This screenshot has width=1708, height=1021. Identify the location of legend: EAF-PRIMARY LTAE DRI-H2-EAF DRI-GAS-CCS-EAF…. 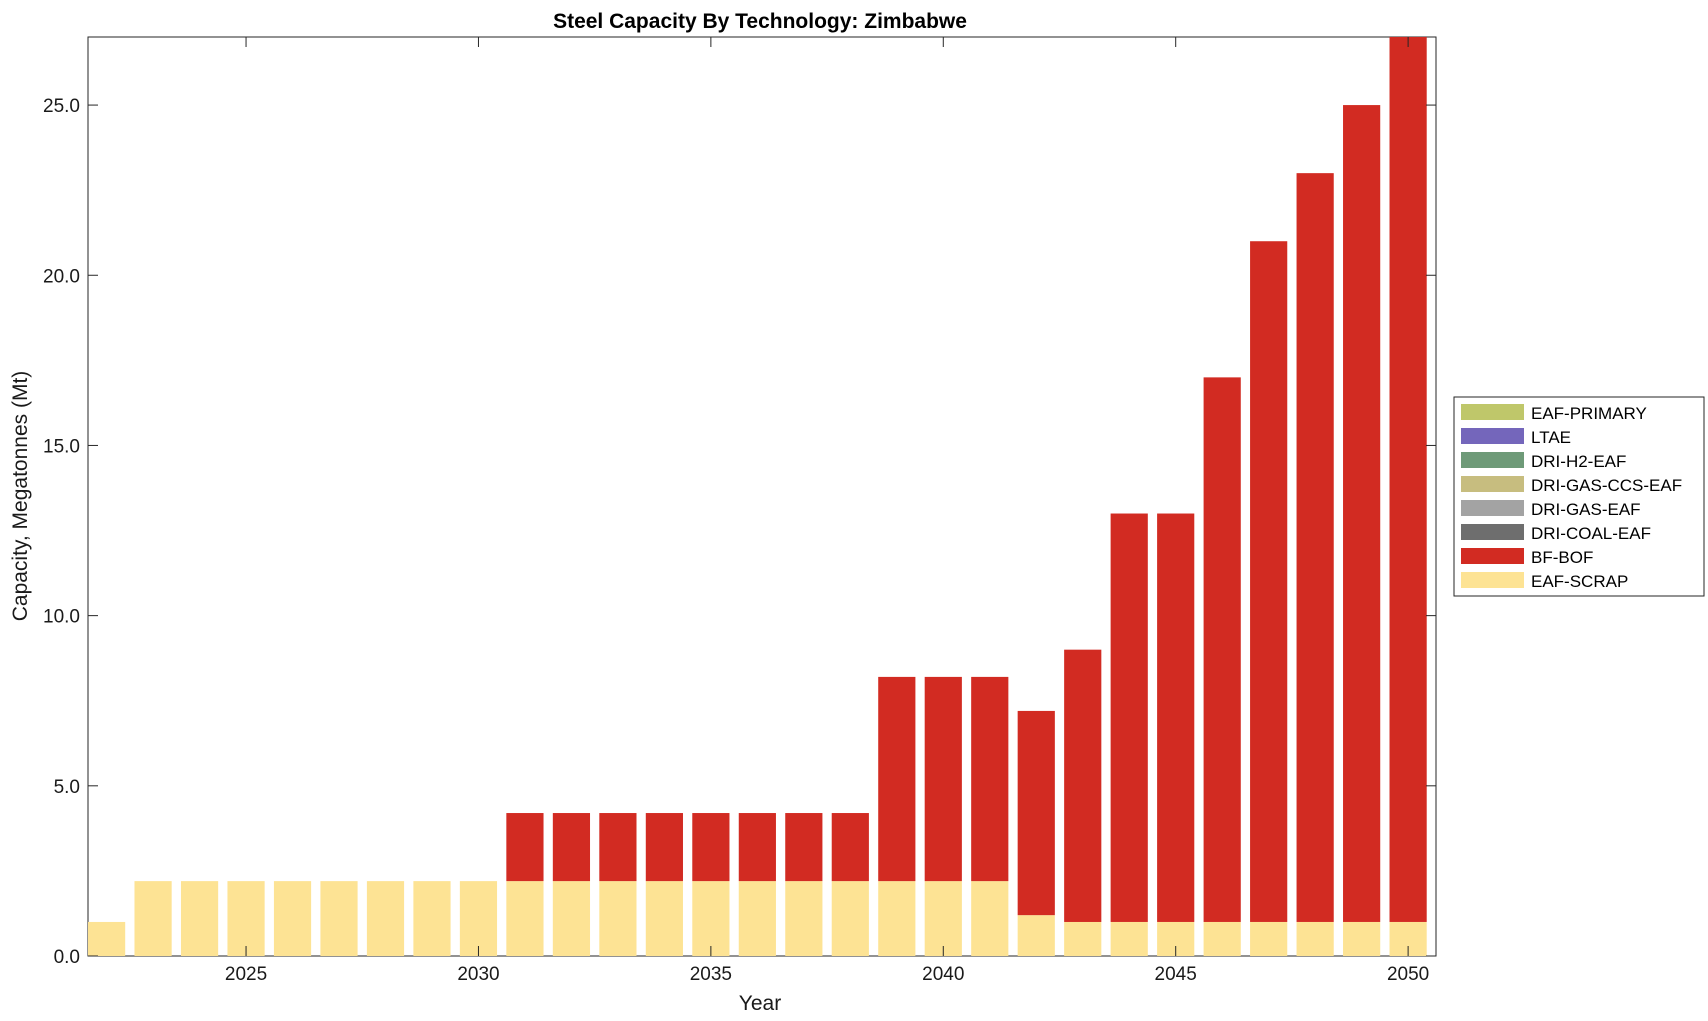
(1579, 496).